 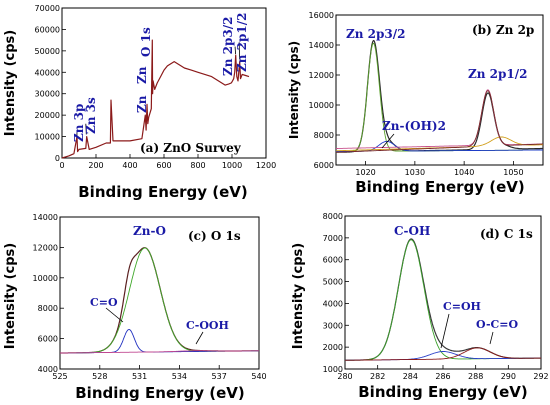 What do you see at coordinates (333, 369) in the screenshot?
I see `y-tick-label: 1000` at bounding box center [333, 369].